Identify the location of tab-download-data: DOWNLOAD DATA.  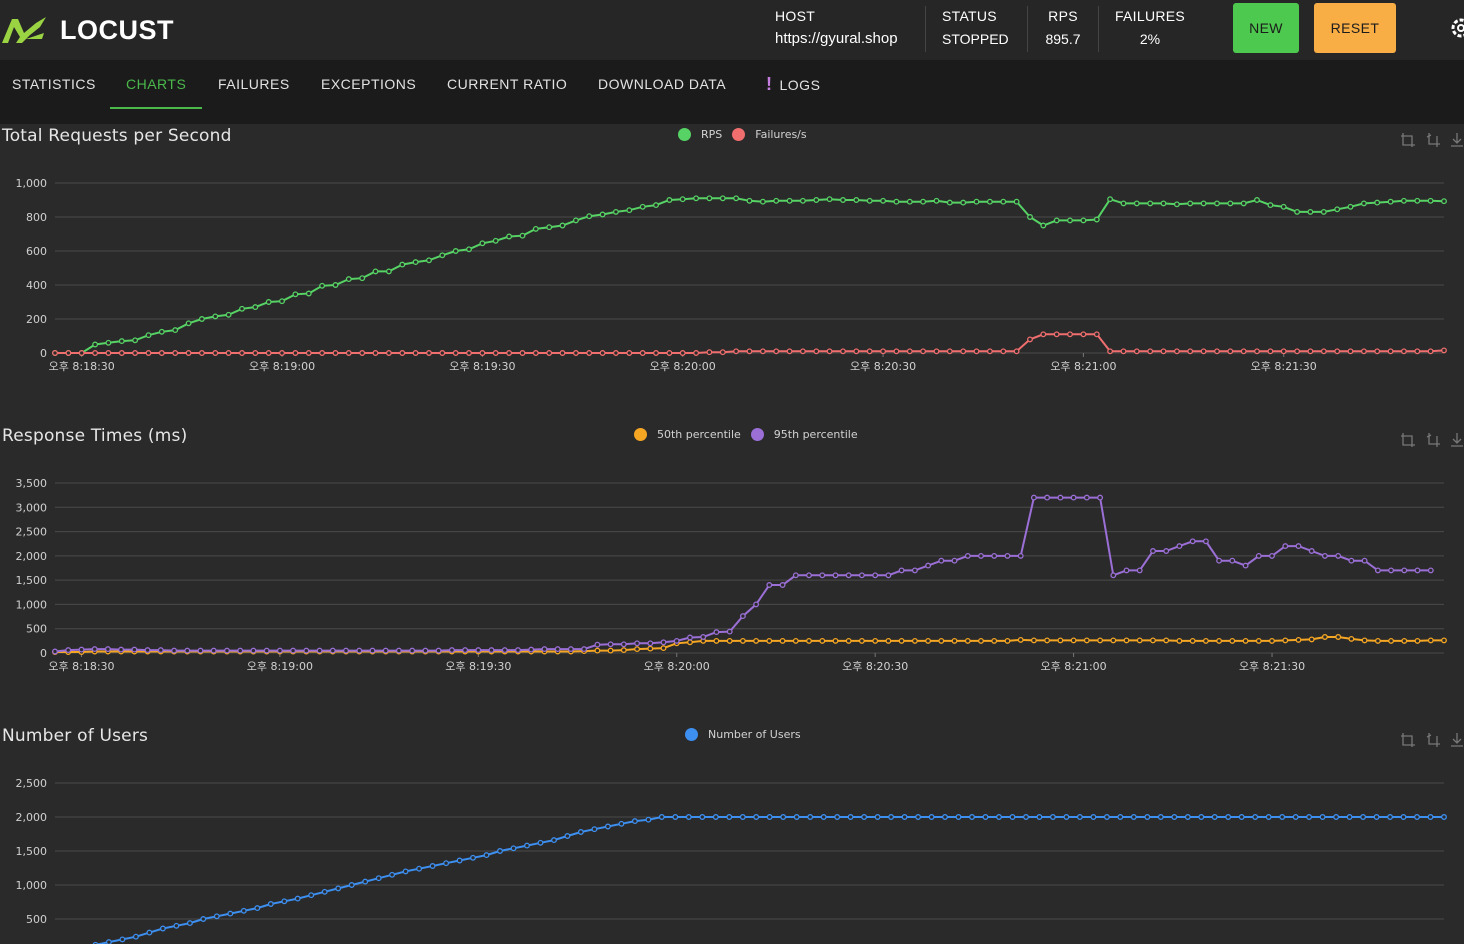
(662, 84).